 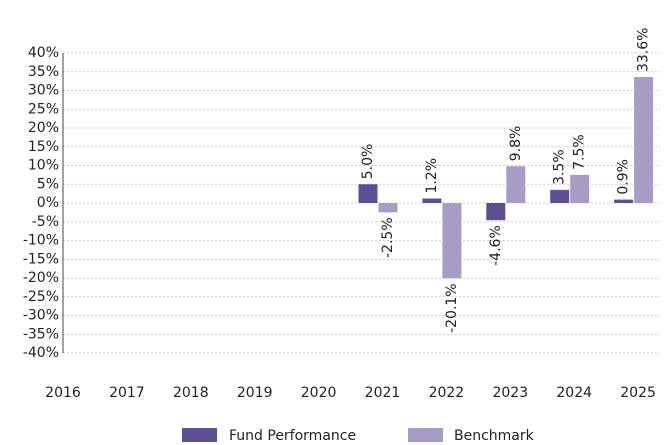 What do you see at coordinates (41, 297) in the screenshot?
I see `y-tick-label: -25%` at bounding box center [41, 297].